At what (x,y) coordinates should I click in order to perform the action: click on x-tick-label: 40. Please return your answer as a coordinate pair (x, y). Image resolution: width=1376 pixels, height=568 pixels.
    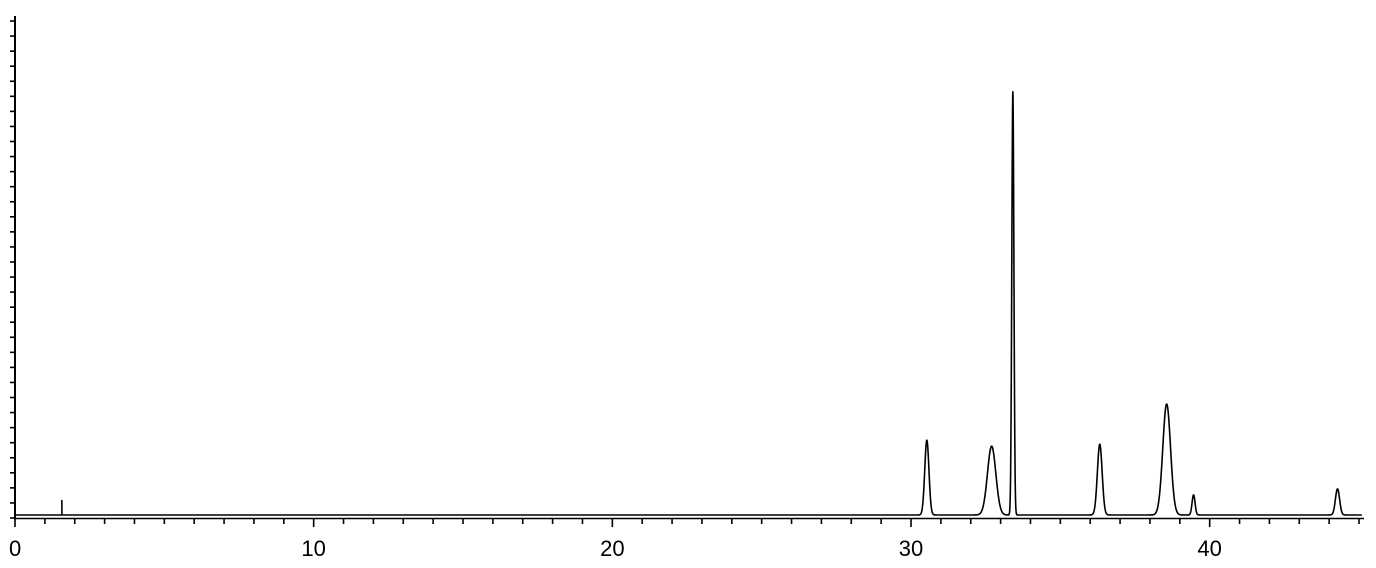
    Looking at the image, I should click on (1209, 548).